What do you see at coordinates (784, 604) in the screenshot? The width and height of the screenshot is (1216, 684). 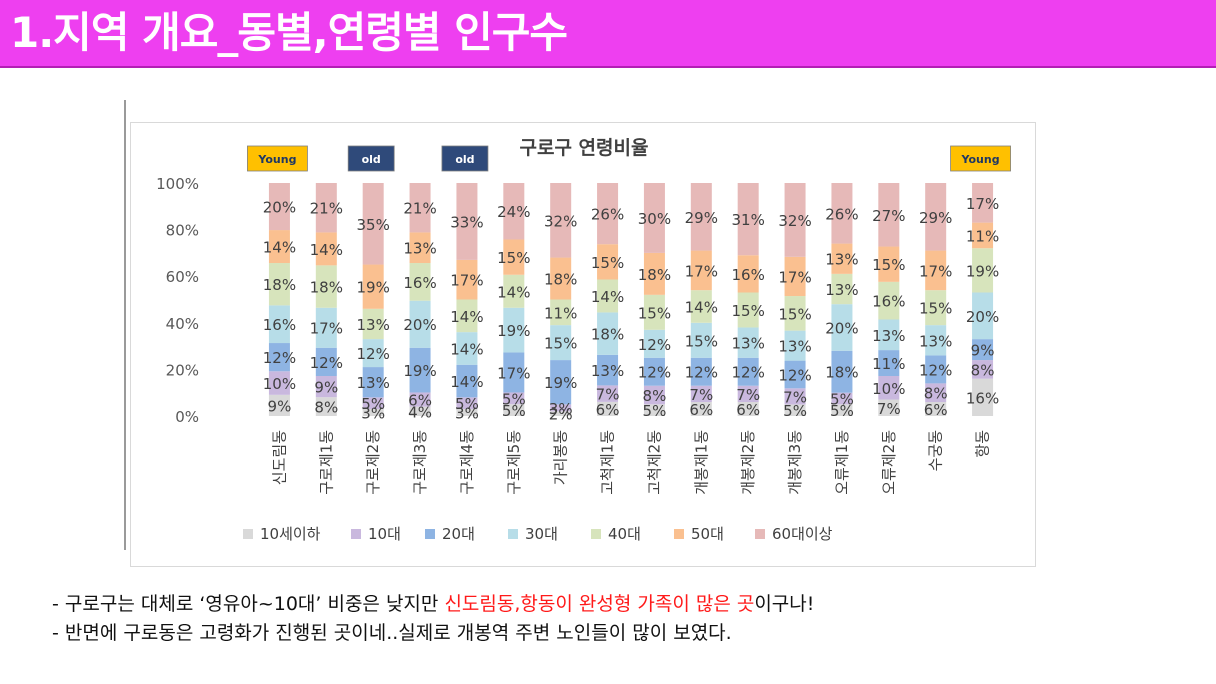 I see `note-line-1-suffix: 이구나!` at bounding box center [784, 604].